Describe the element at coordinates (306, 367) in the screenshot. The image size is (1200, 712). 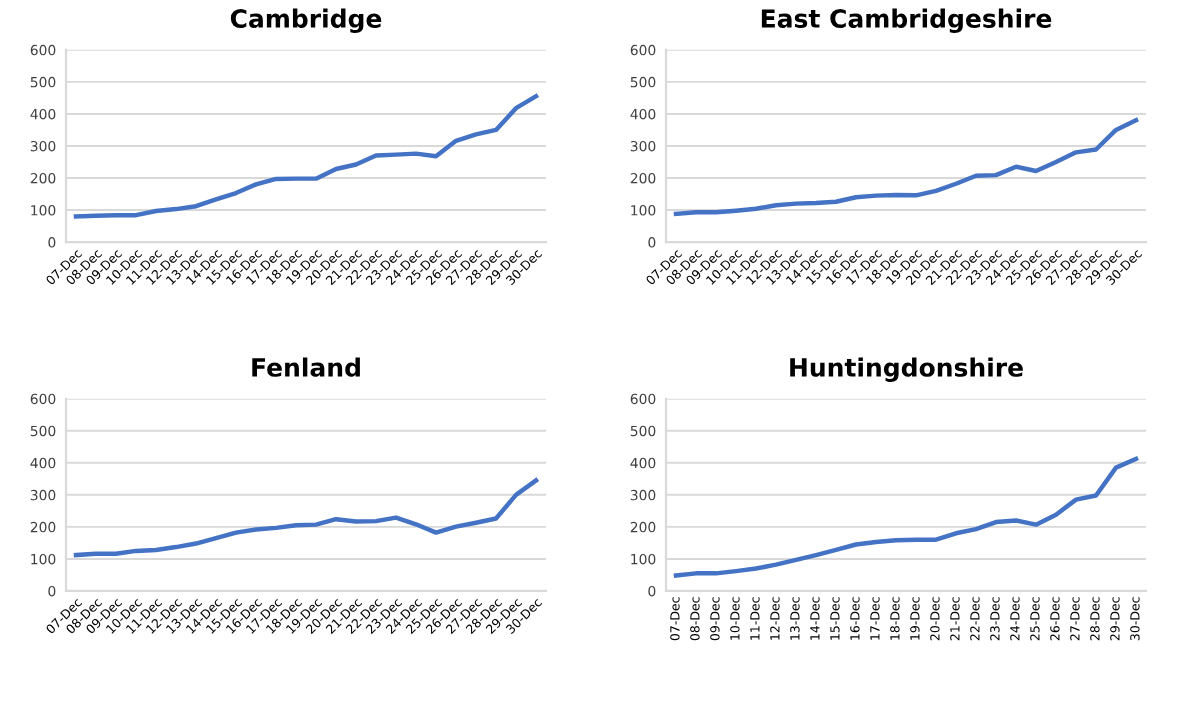
I see `chart-title: Fenland` at that location.